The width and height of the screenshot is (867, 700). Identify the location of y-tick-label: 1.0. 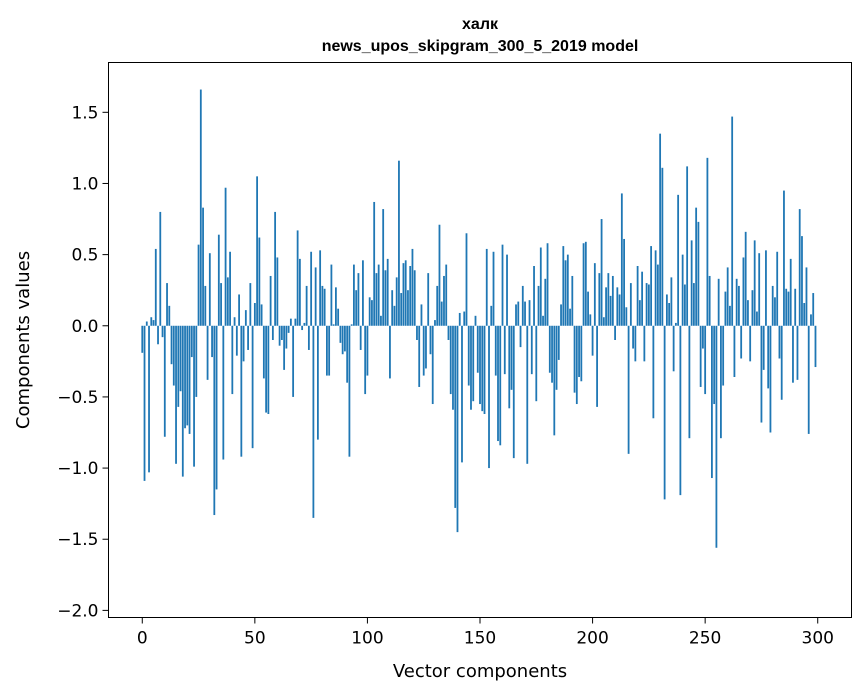
(84, 184).